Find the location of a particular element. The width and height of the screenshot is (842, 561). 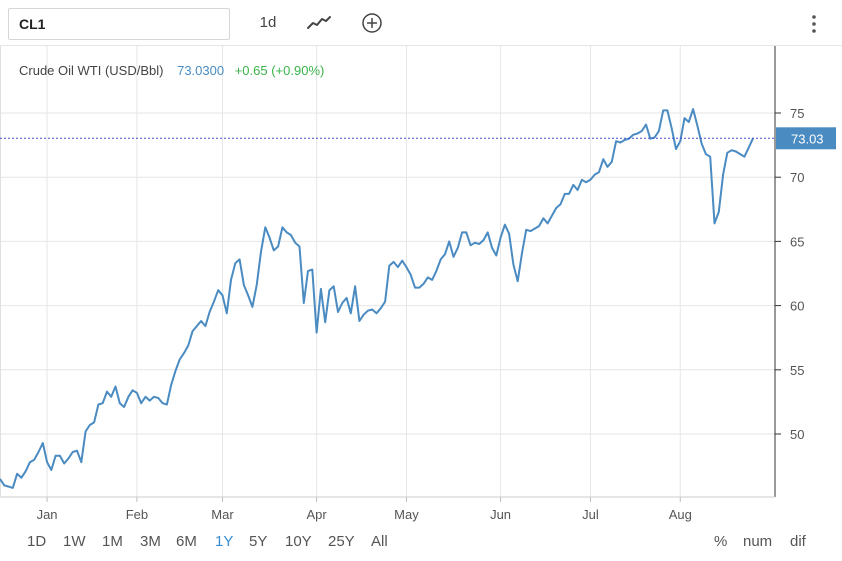

y-tick-label: 60 is located at coordinates (797, 306).